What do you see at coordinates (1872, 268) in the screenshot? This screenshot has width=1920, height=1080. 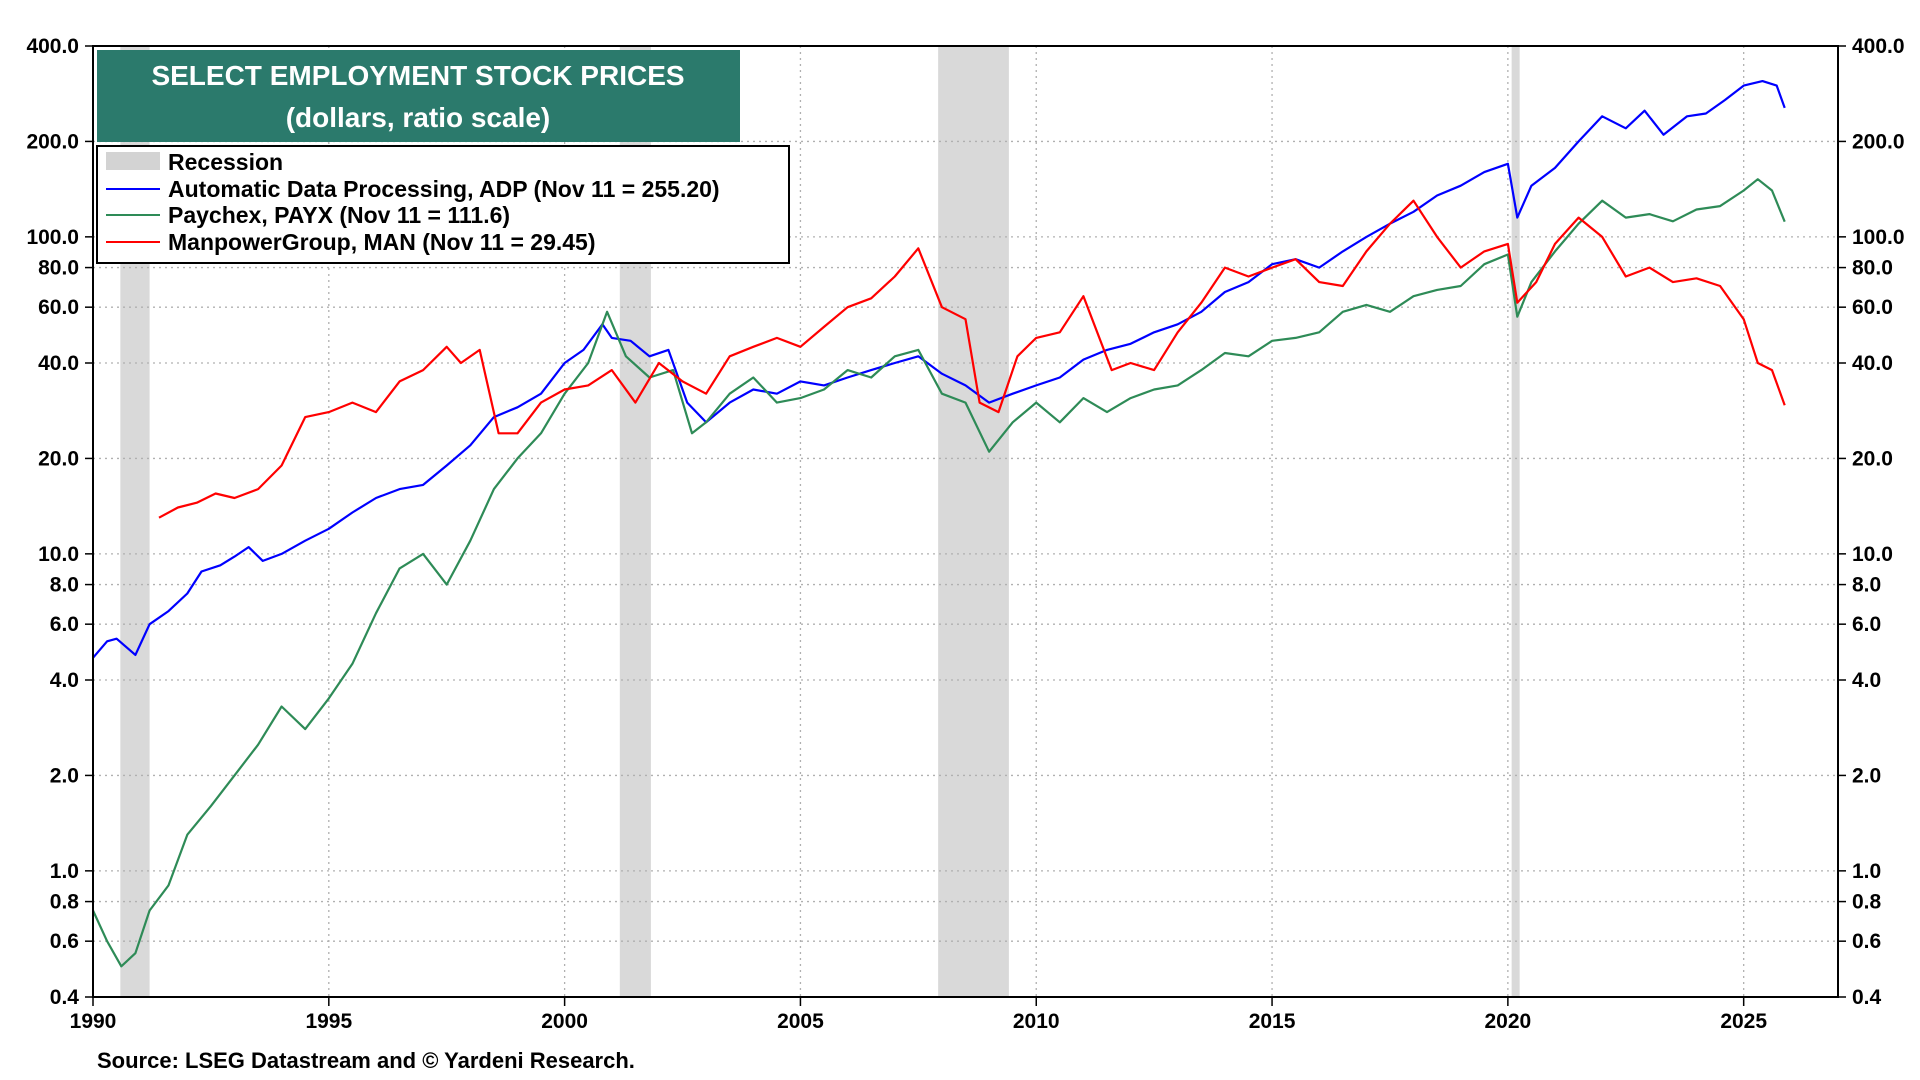 I see `y-tick-label-right: 80.0` at bounding box center [1872, 268].